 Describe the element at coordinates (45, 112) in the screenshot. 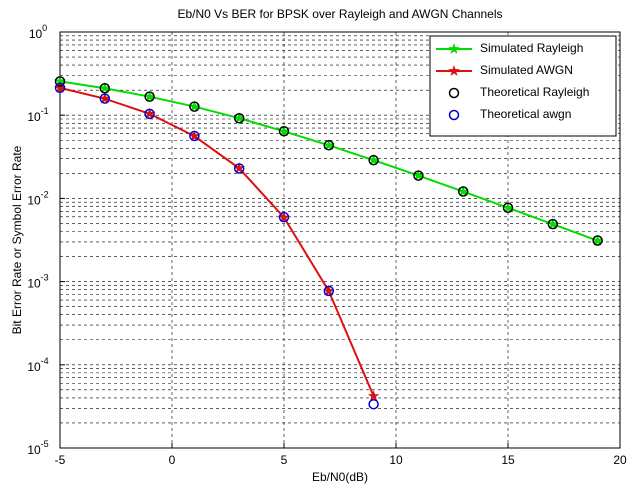

I see `y-tick-exponent: -1` at that location.